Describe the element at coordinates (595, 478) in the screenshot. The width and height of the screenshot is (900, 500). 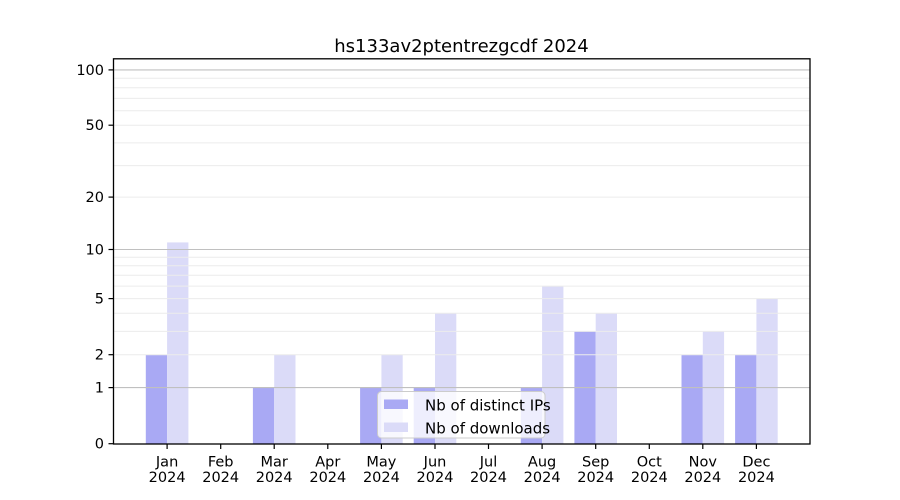
I see `x-tick-label-year-sep: 2024` at that location.